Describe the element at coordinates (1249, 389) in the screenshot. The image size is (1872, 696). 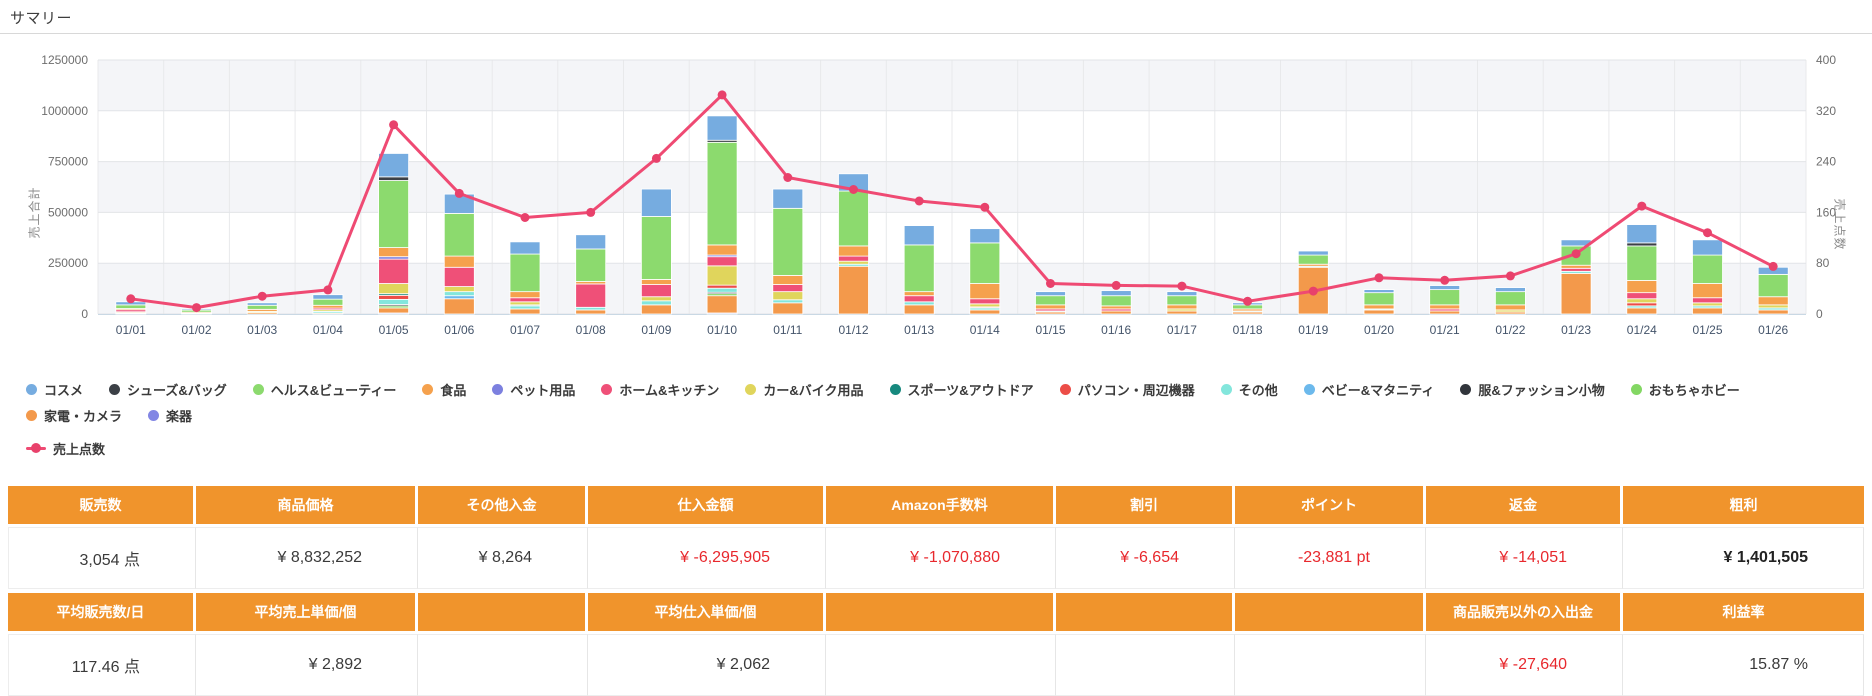
I see `legend-item-9: その他` at that location.